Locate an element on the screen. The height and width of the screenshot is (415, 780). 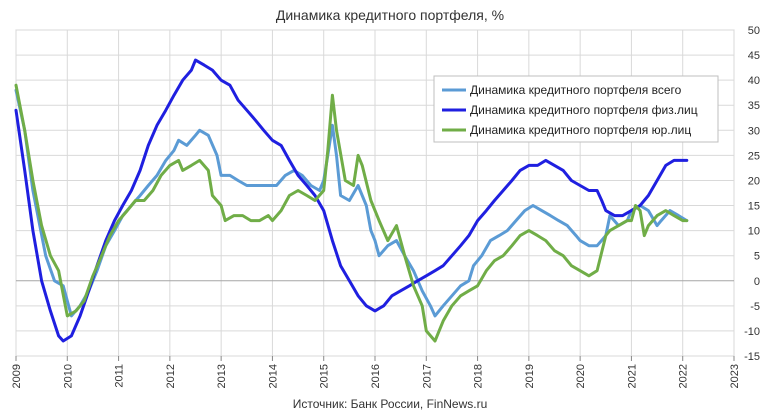
y-tick-label: 30 is located at coordinates (754, 131).